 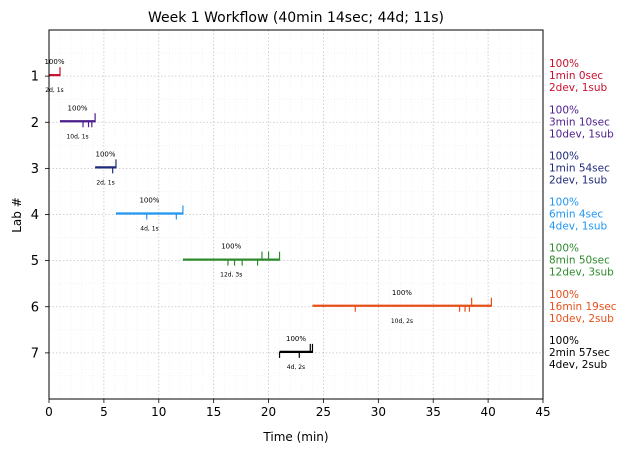 What do you see at coordinates (583, 307) in the screenshot?
I see `right-annotation: 16min 19sec` at bounding box center [583, 307].